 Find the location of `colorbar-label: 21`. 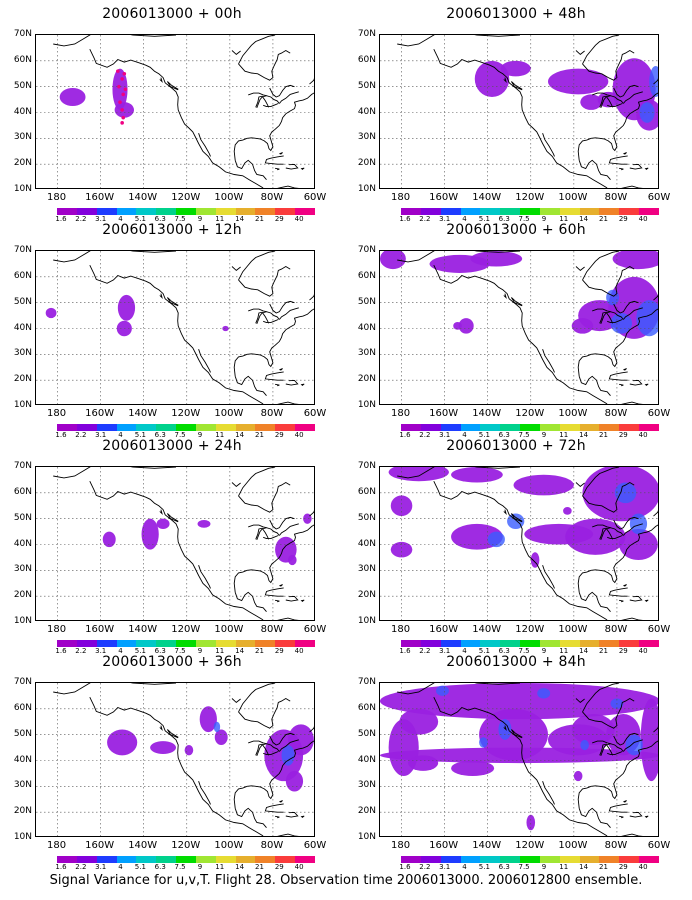

colorbar-label: 21 is located at coordinates (603, 219).